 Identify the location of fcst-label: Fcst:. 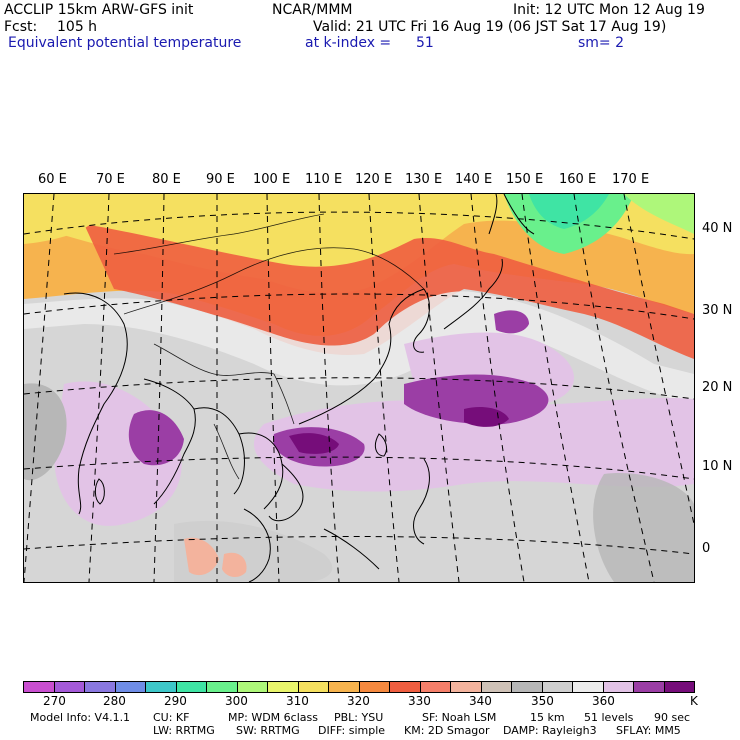
(21, 27).